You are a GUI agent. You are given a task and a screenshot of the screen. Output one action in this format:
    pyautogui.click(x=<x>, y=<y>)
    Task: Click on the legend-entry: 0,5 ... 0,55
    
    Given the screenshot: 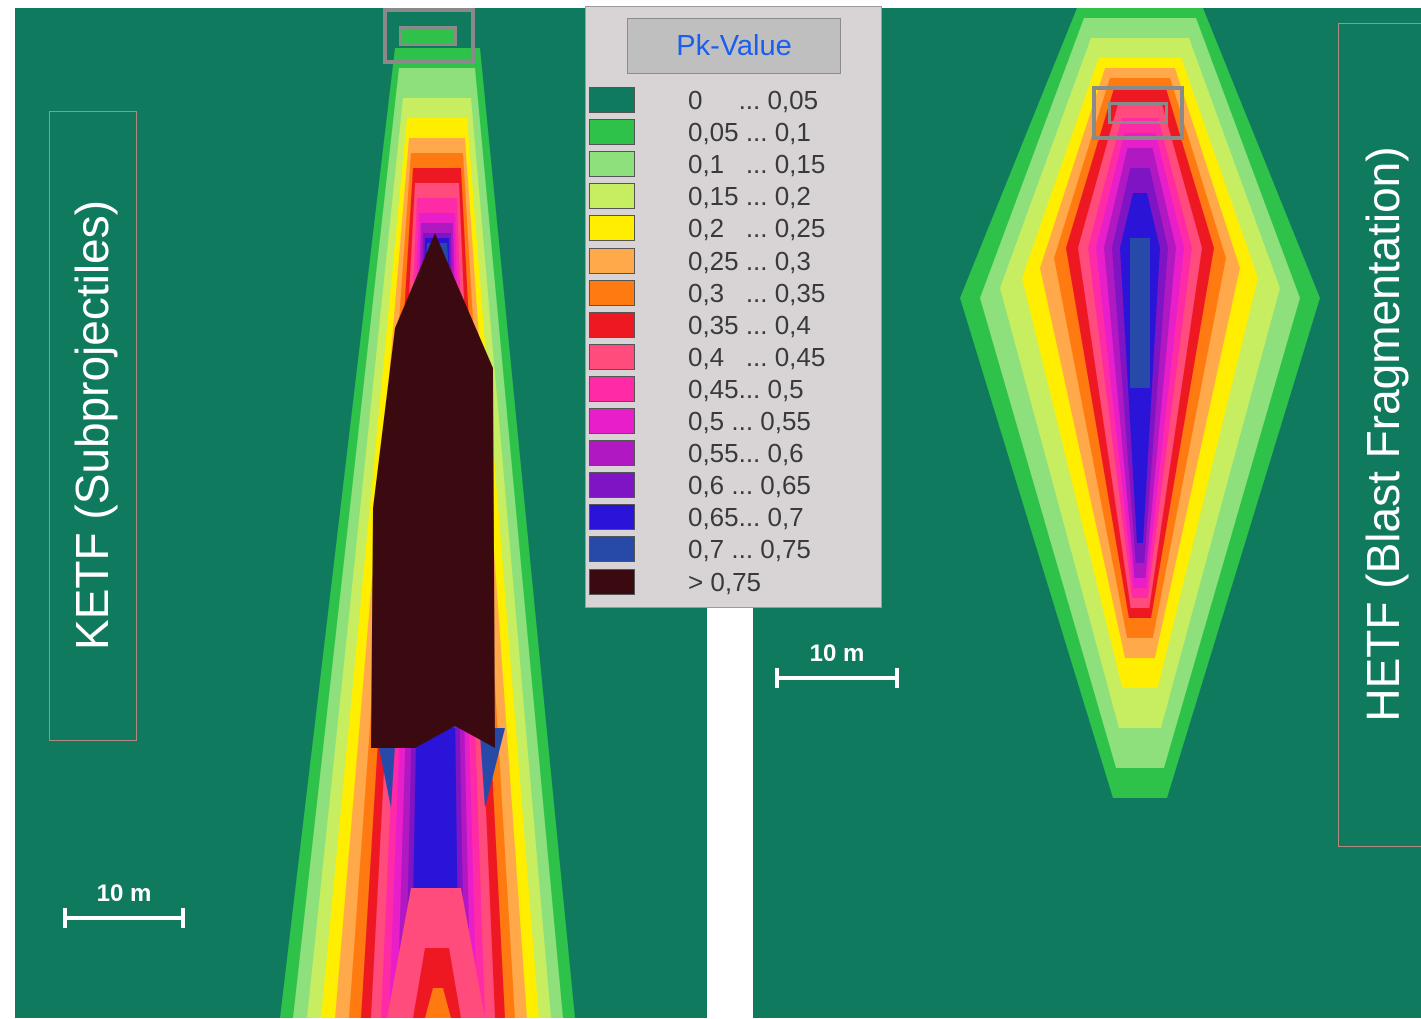 What is the action you would take?
    pyautogui.click(x=733, y=421)
    